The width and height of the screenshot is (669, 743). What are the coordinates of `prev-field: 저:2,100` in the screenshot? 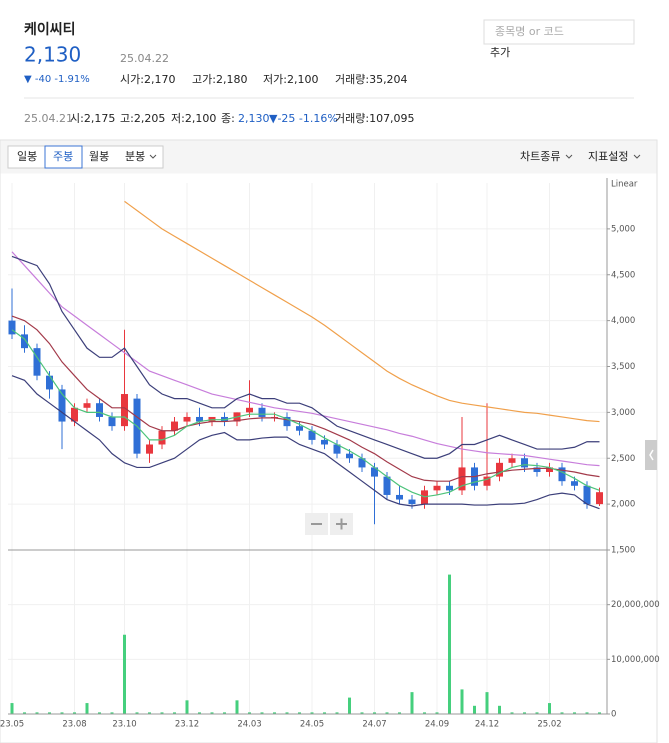 It's located at (193, 118).